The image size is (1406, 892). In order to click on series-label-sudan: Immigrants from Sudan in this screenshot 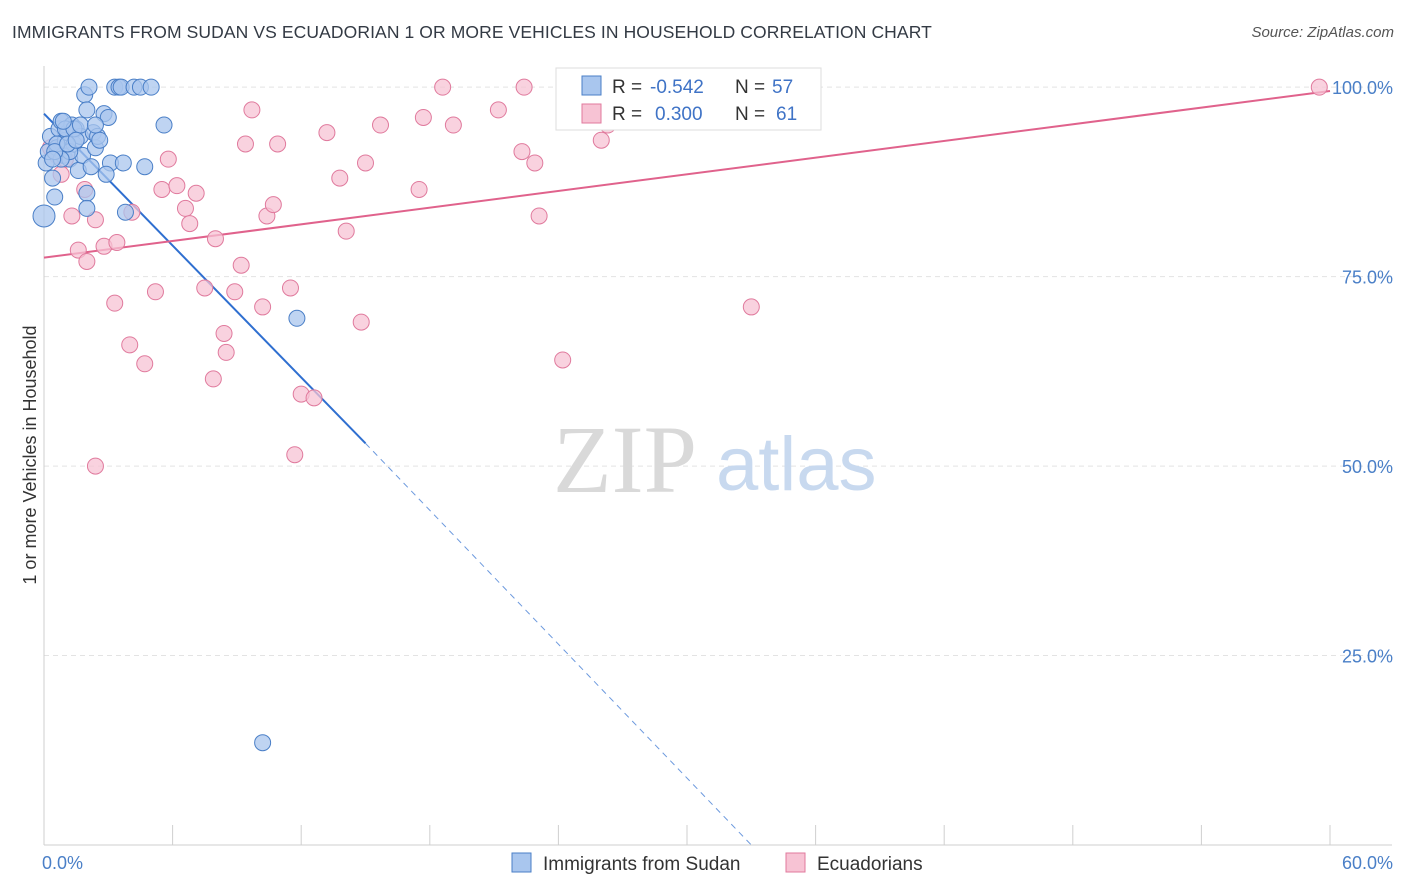, I will do `click(641, 864)`.